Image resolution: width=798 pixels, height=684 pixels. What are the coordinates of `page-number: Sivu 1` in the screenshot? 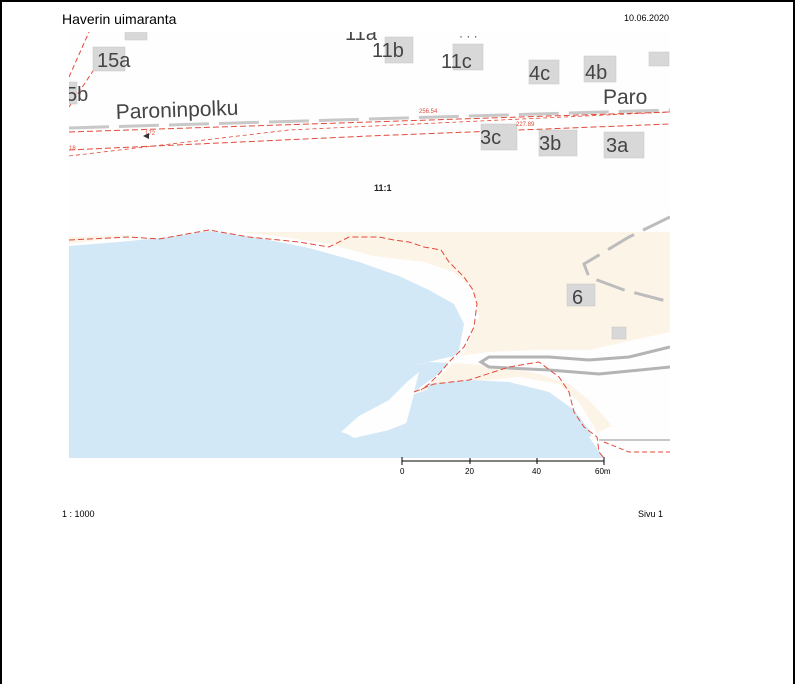 It's located at (651, 514).